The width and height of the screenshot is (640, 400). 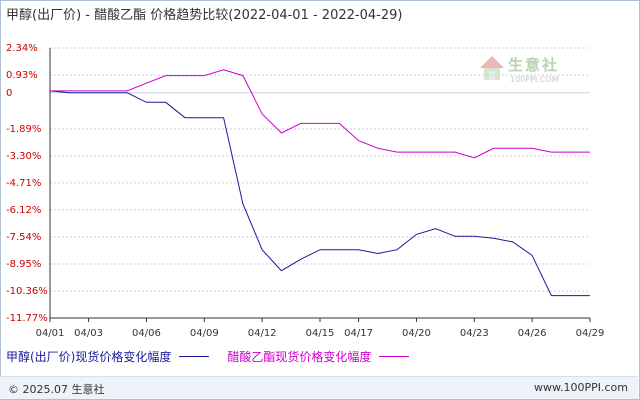 I want to click on legend-item-ethyl-acetate: 醋酸乙酯现货价格变化幅度, so click(x=318, y=356).